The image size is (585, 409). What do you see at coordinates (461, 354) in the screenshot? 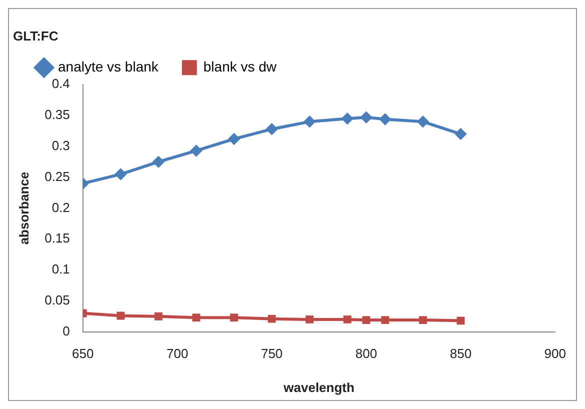
I see `x-tick-label: 850` at bounding box center [461, 354].